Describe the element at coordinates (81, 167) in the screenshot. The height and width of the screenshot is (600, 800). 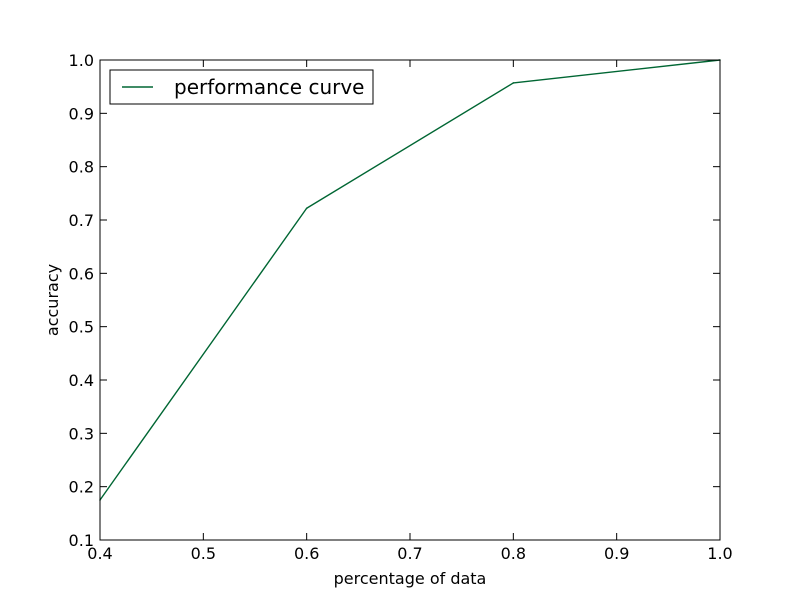
I see `y-tick-label: 0.8` at that location.